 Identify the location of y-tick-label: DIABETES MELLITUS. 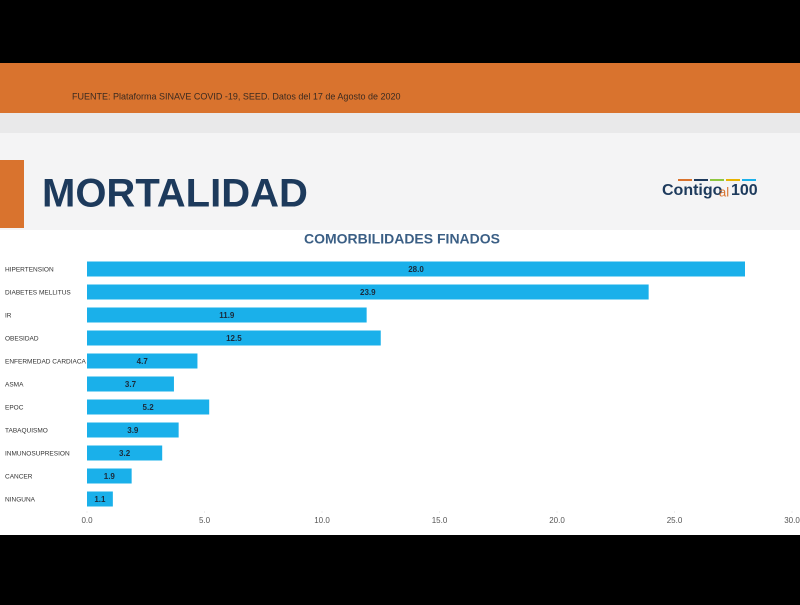
(38, 293).